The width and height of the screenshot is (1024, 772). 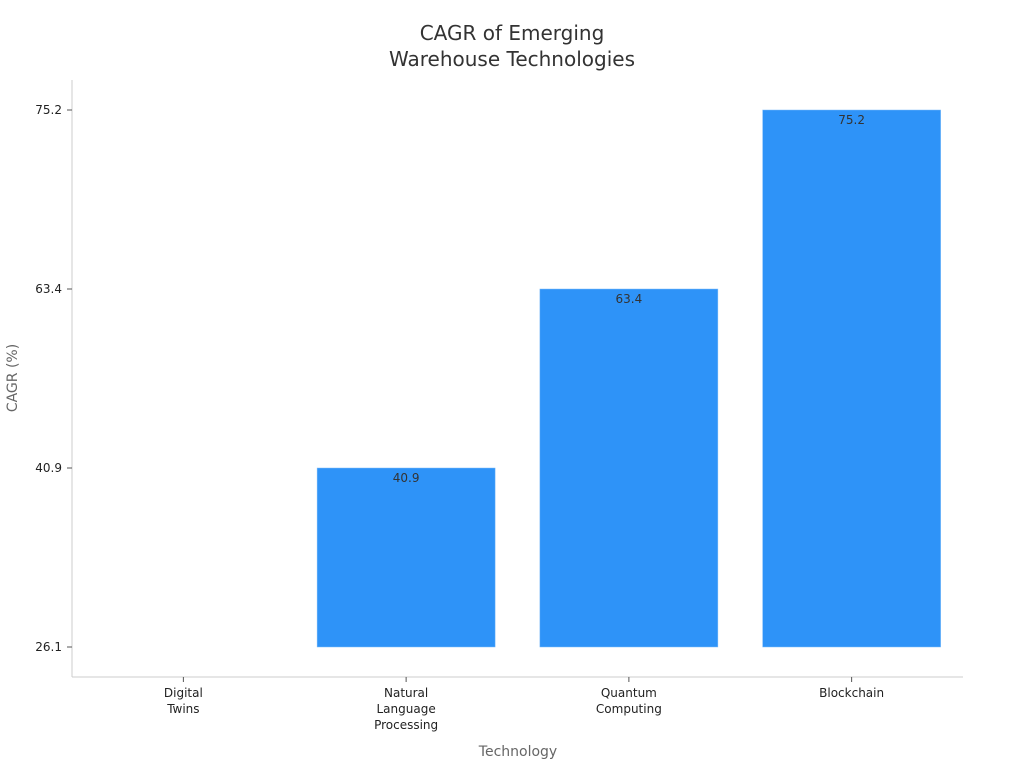 What do you see at coordinates (629, 693) in the screenshot?
I see `x-tick-label: Quantum` at bounding box center [629, 693].